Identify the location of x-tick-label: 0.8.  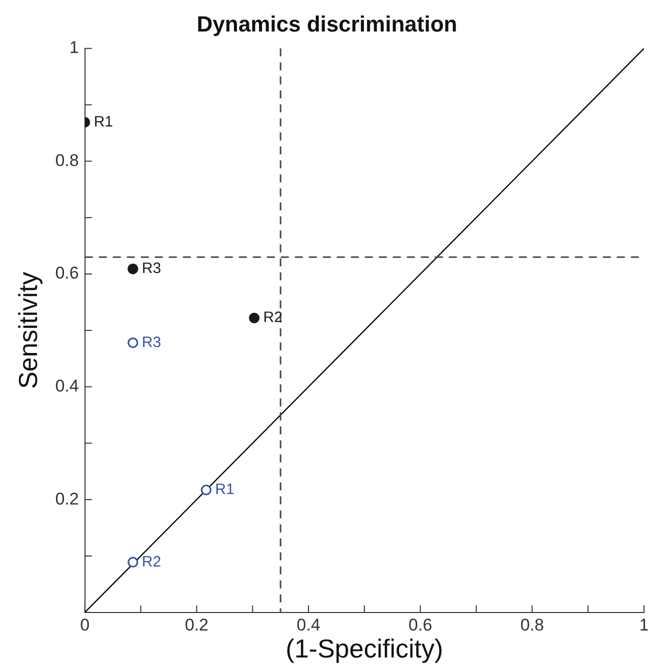
(532, 624).